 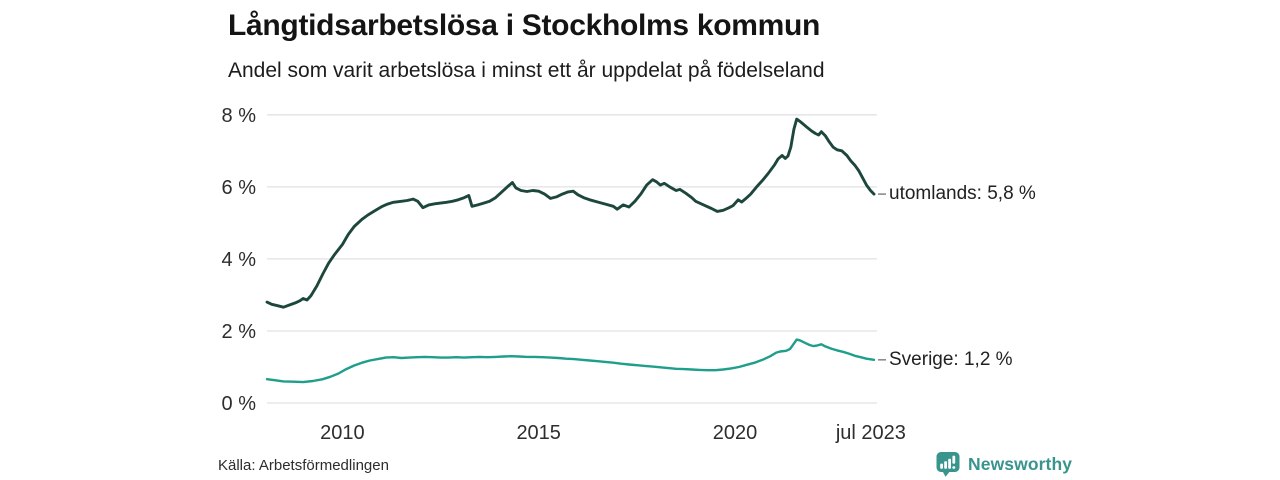 What do you see at coordinates (962, 194) in the screenshot?
I see `series-label-utomlands: utomlands: 5,8 %` at bounding box center [962, 194].